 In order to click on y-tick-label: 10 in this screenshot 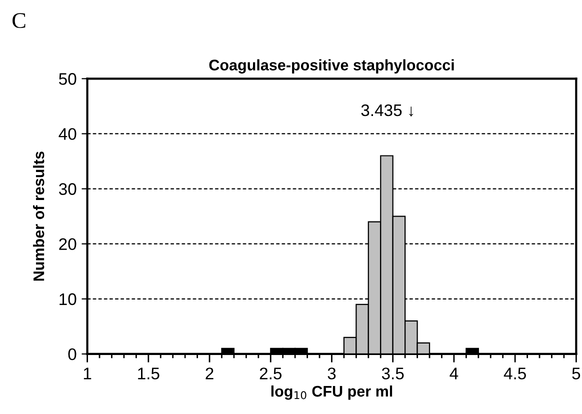, I will do `click(68, 299)`.